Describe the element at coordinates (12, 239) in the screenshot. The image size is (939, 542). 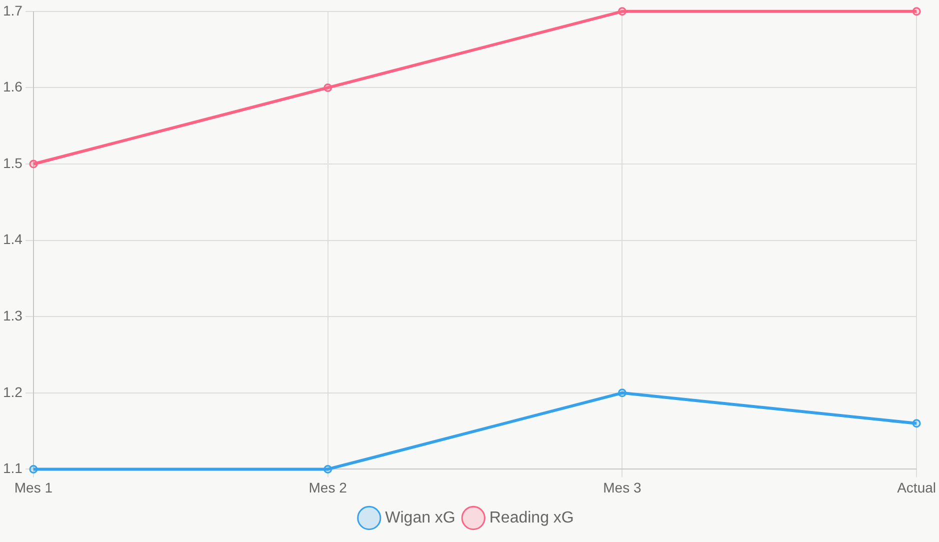
I see `y-tick-label: 1.4` at that location.